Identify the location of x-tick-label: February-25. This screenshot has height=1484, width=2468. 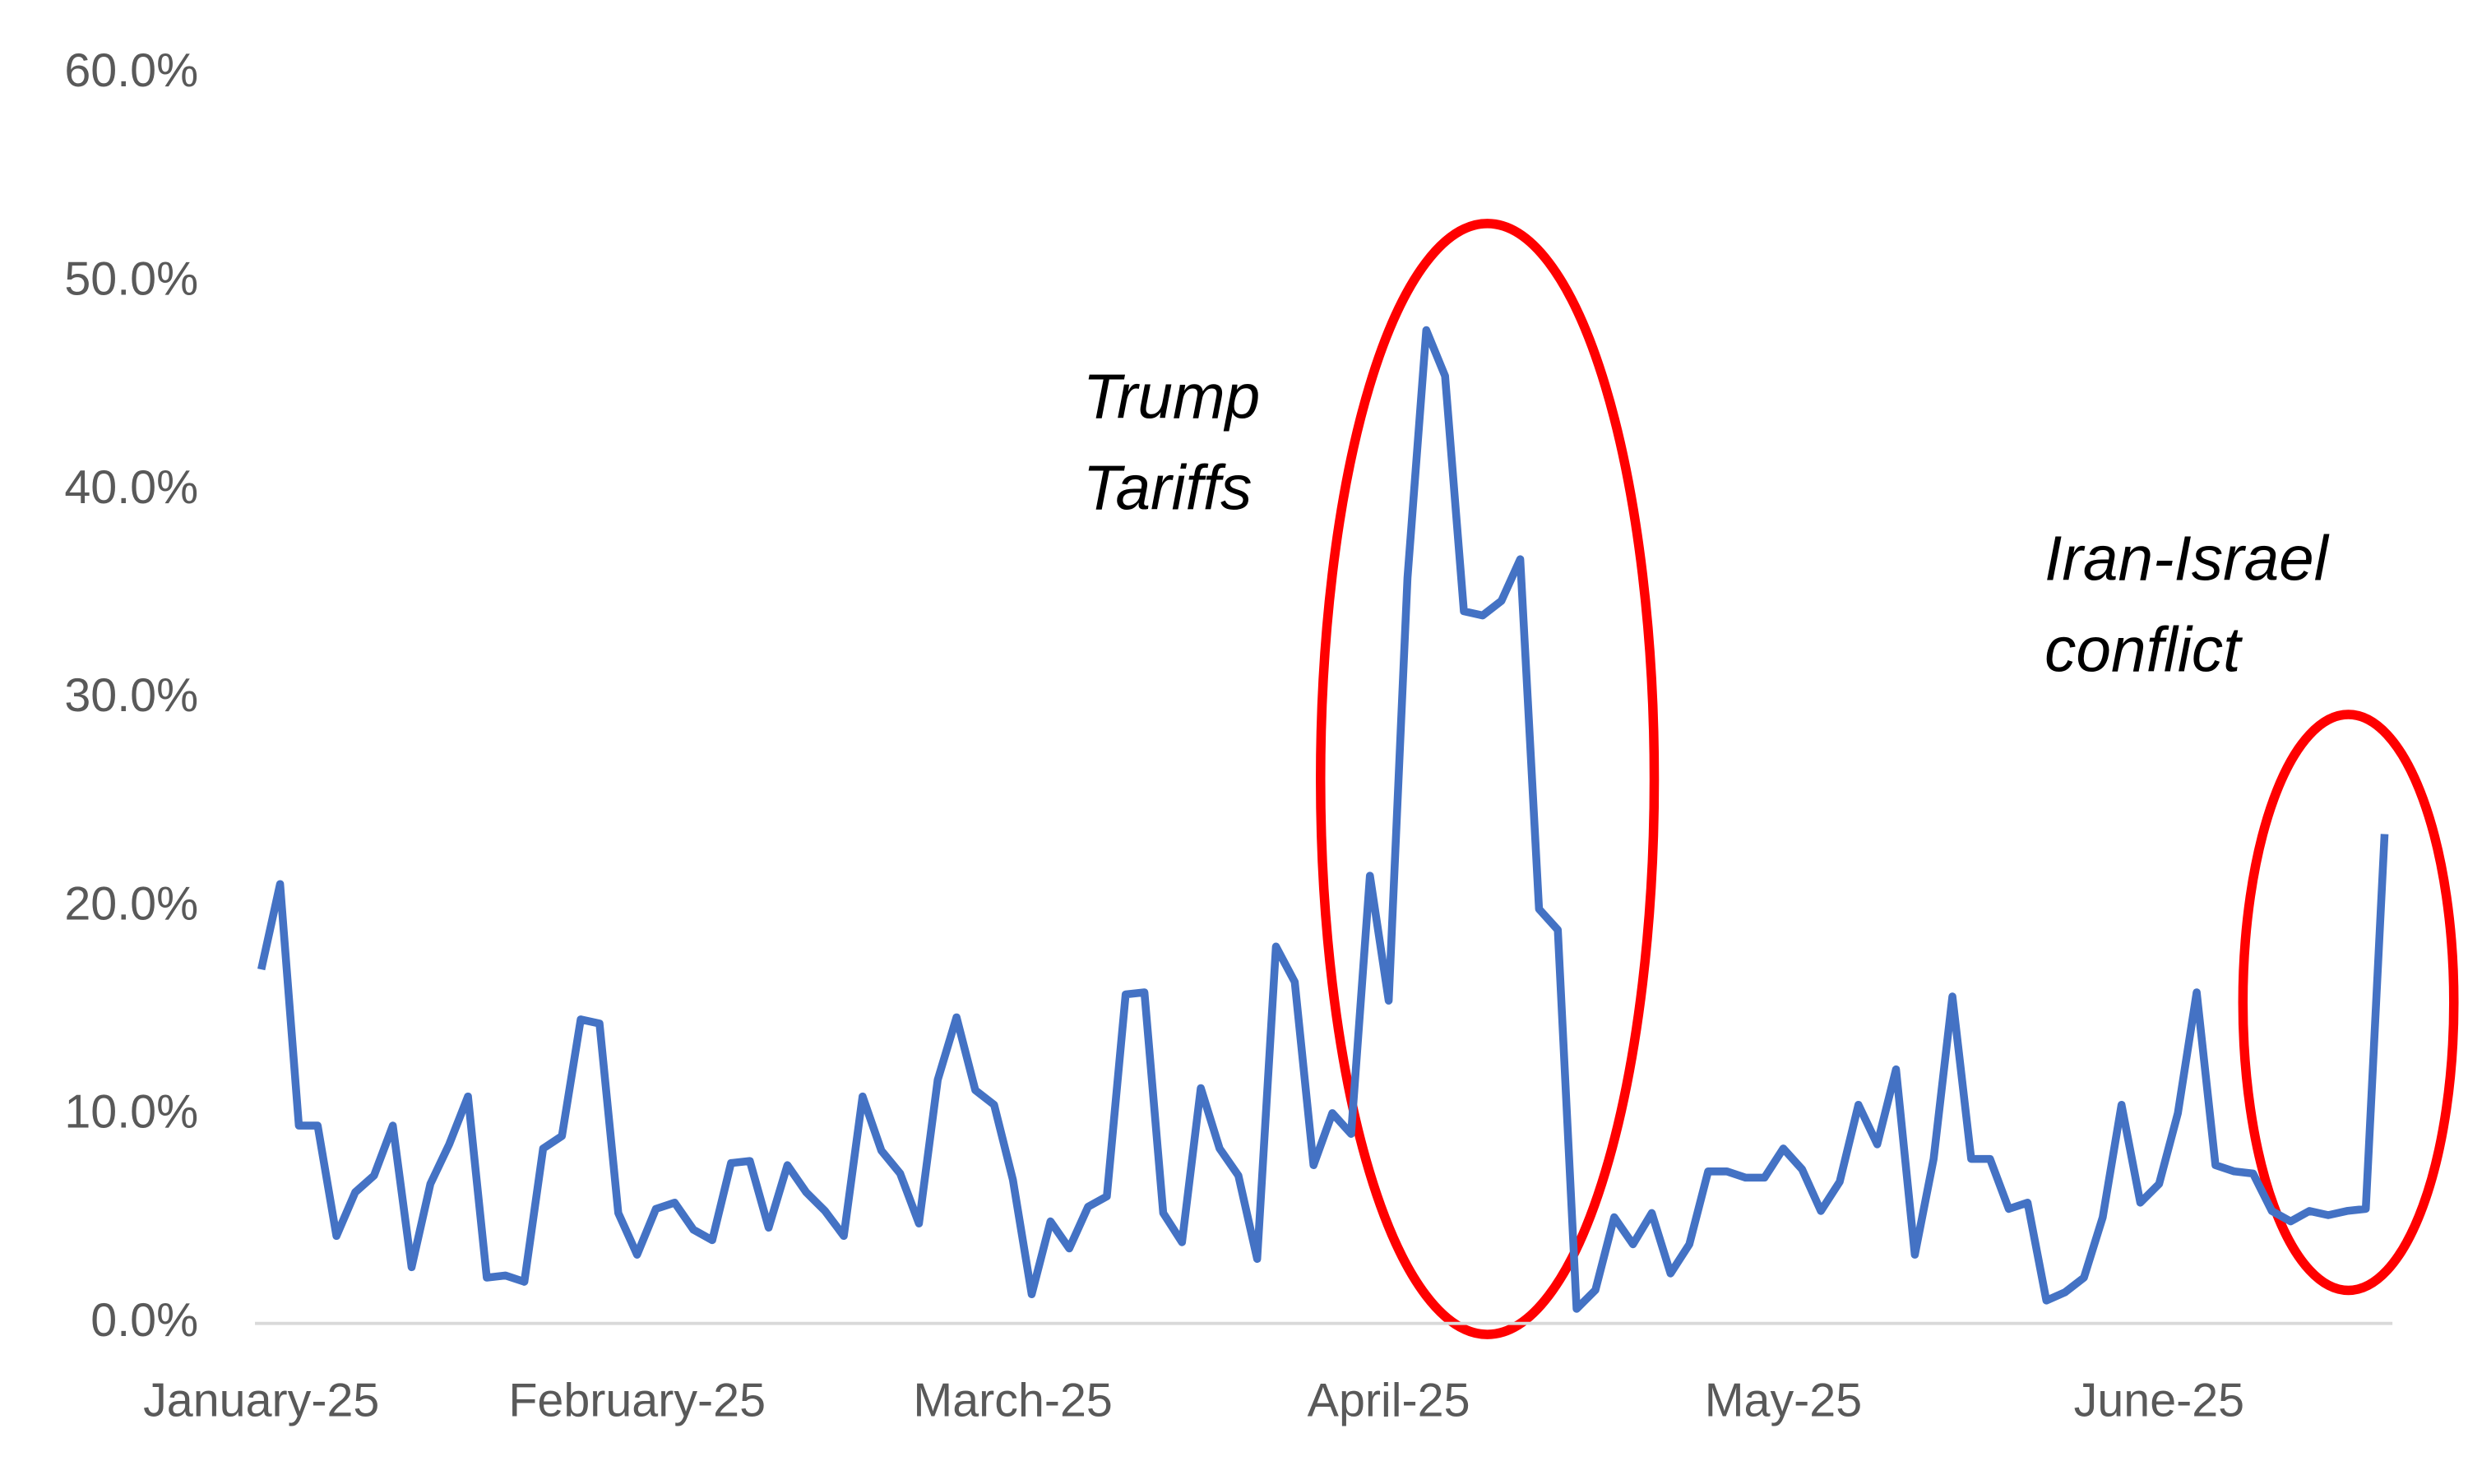
(637, 1400).